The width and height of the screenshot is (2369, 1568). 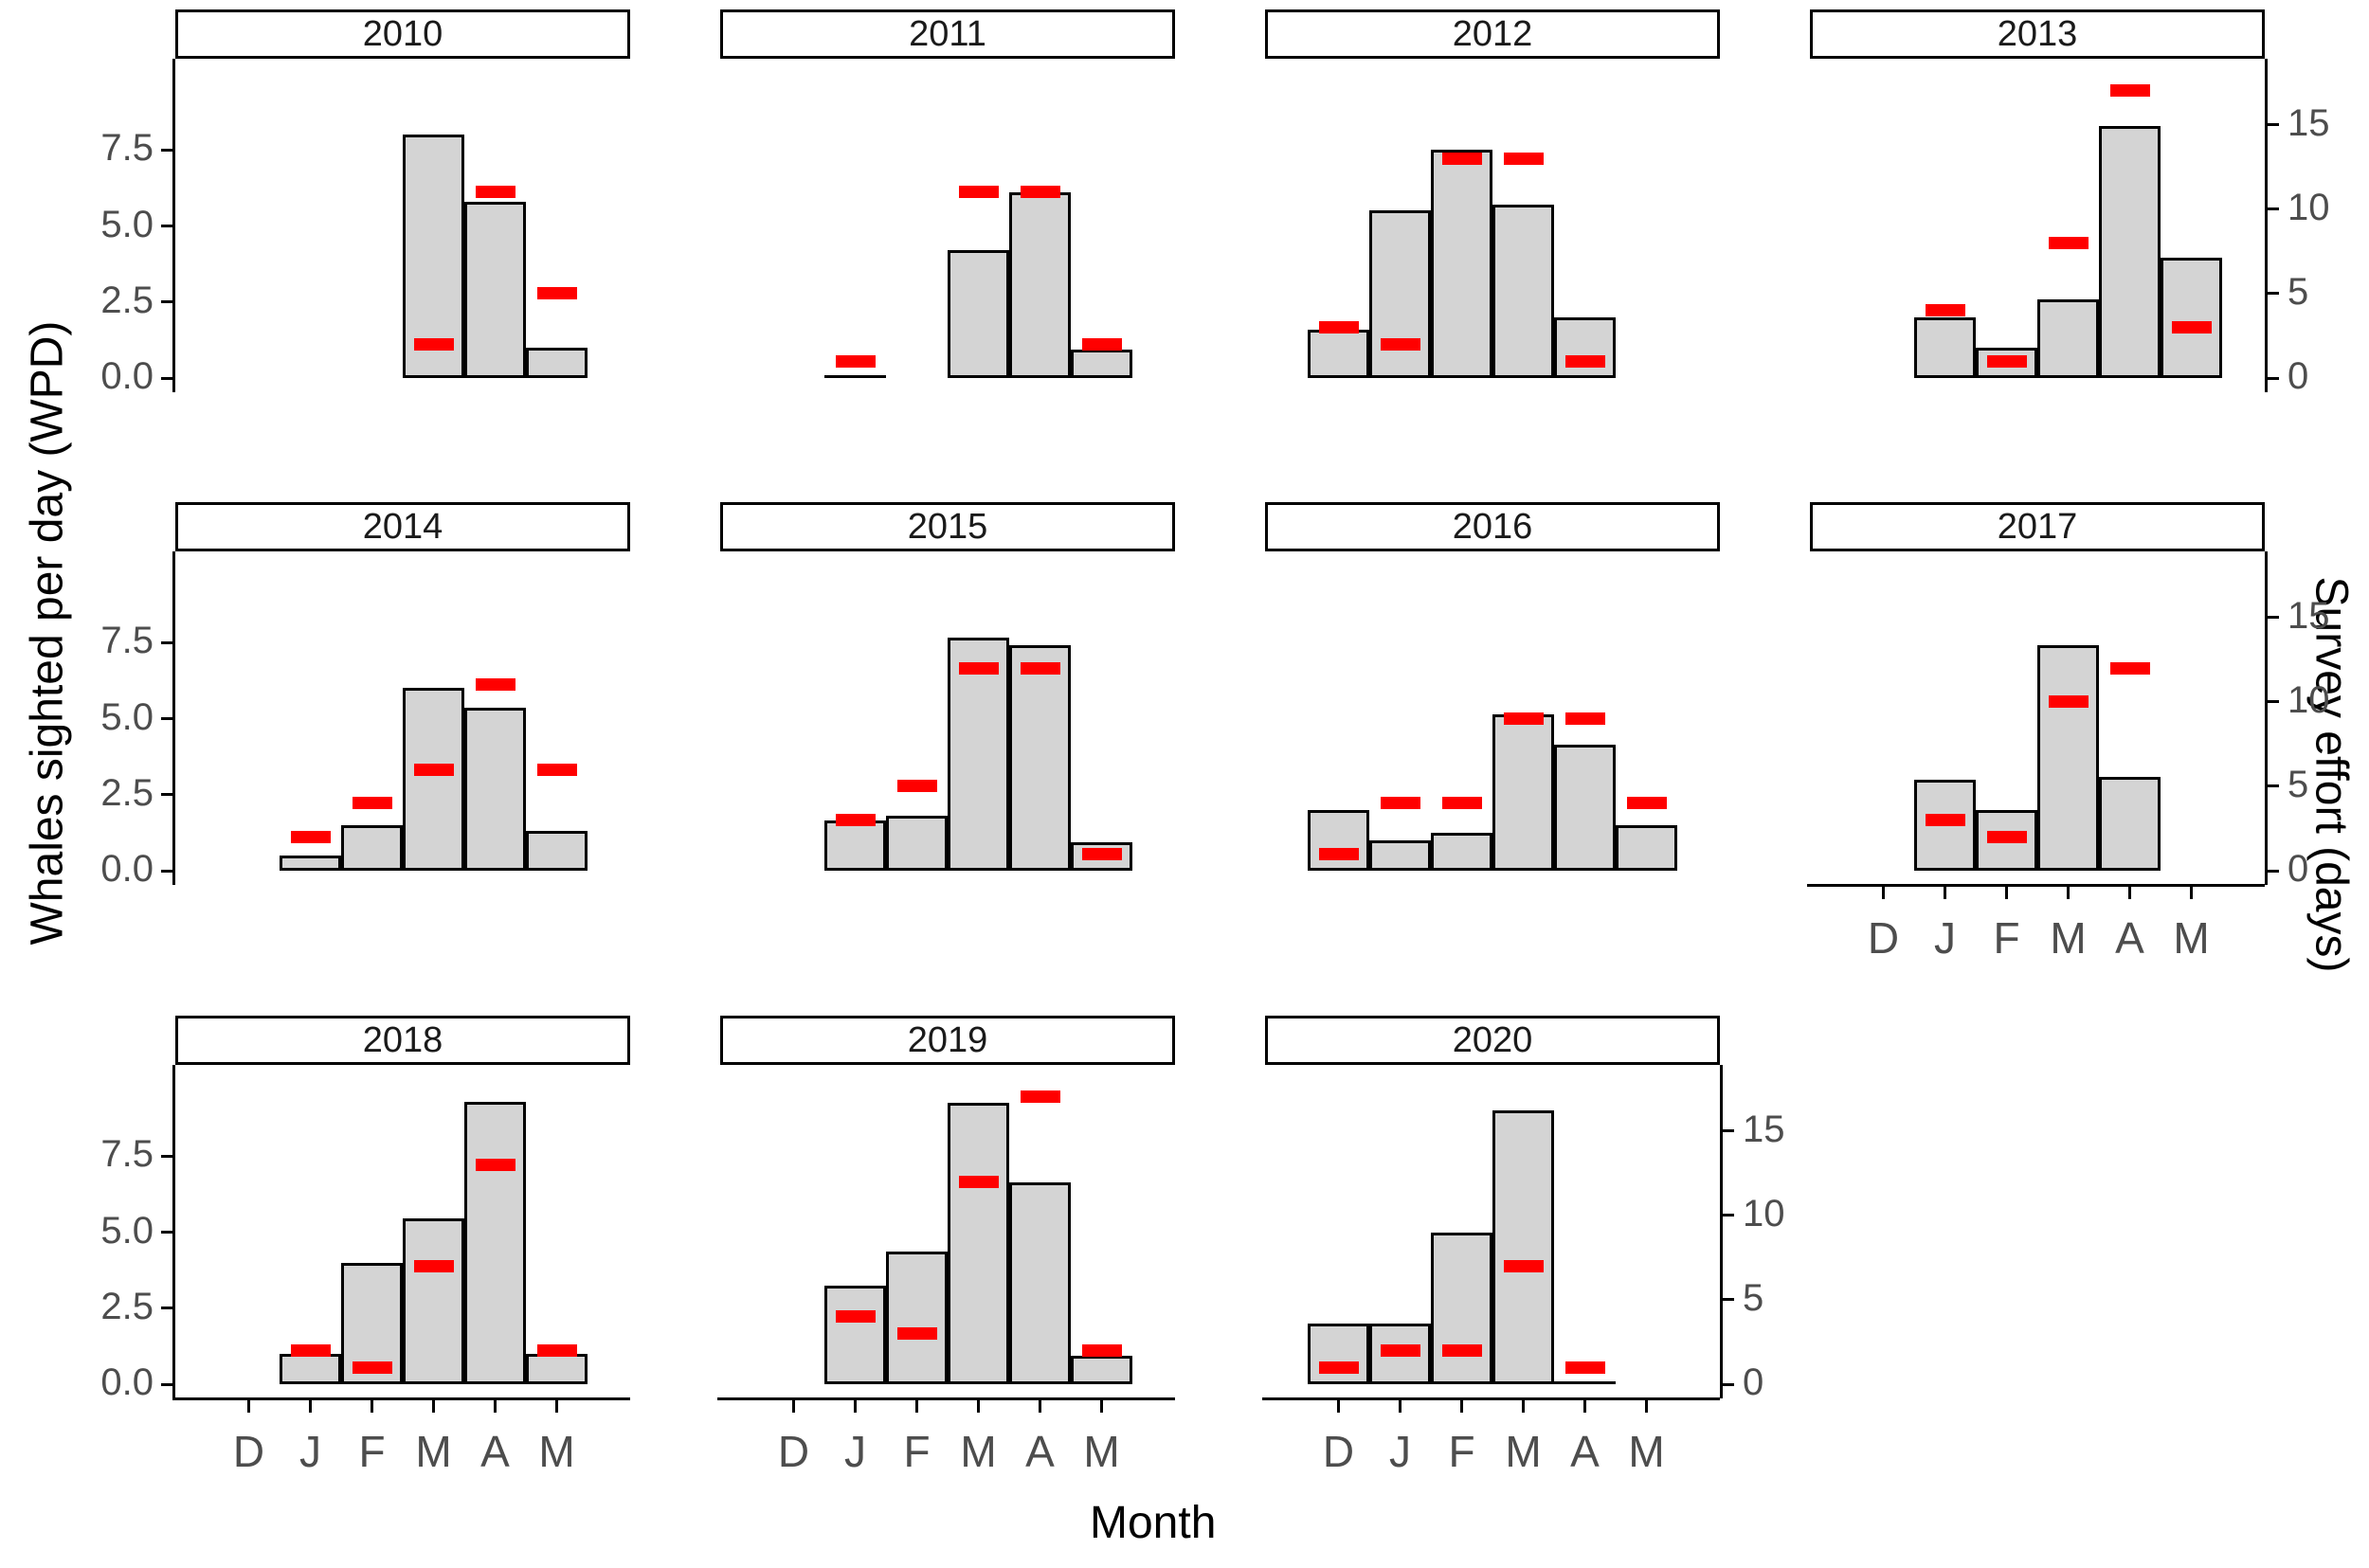 What do you see at coordinates (1584, 361) in the screenshot?
I see `effort-dash-2012-4-A` at bounding box center [1584, 361].